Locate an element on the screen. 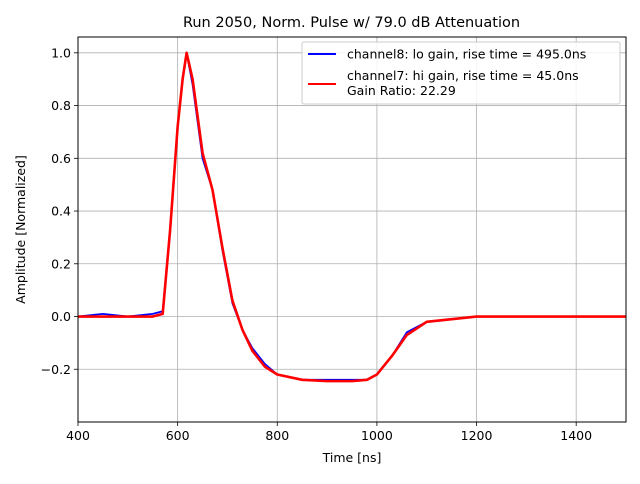 The width and height of the screenshot is (640, 484). y-axis-label: Amplitude [Normalized] is located at coordinates (20, 229).